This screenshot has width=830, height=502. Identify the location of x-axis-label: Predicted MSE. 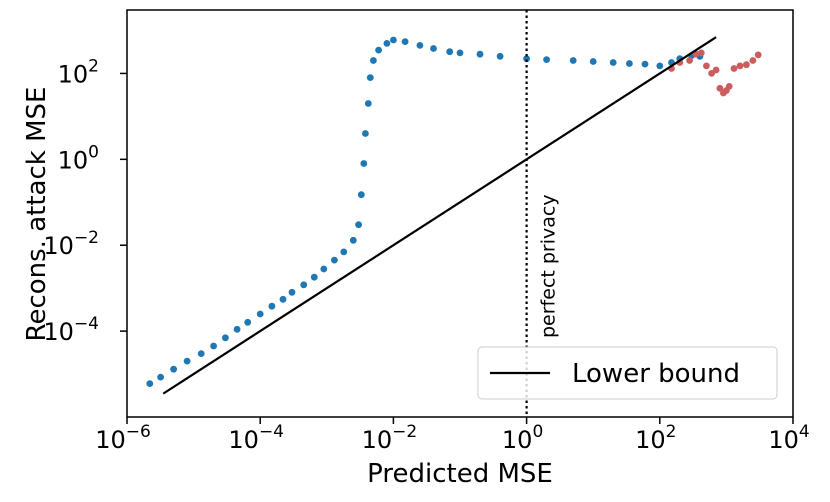
(460, 474).